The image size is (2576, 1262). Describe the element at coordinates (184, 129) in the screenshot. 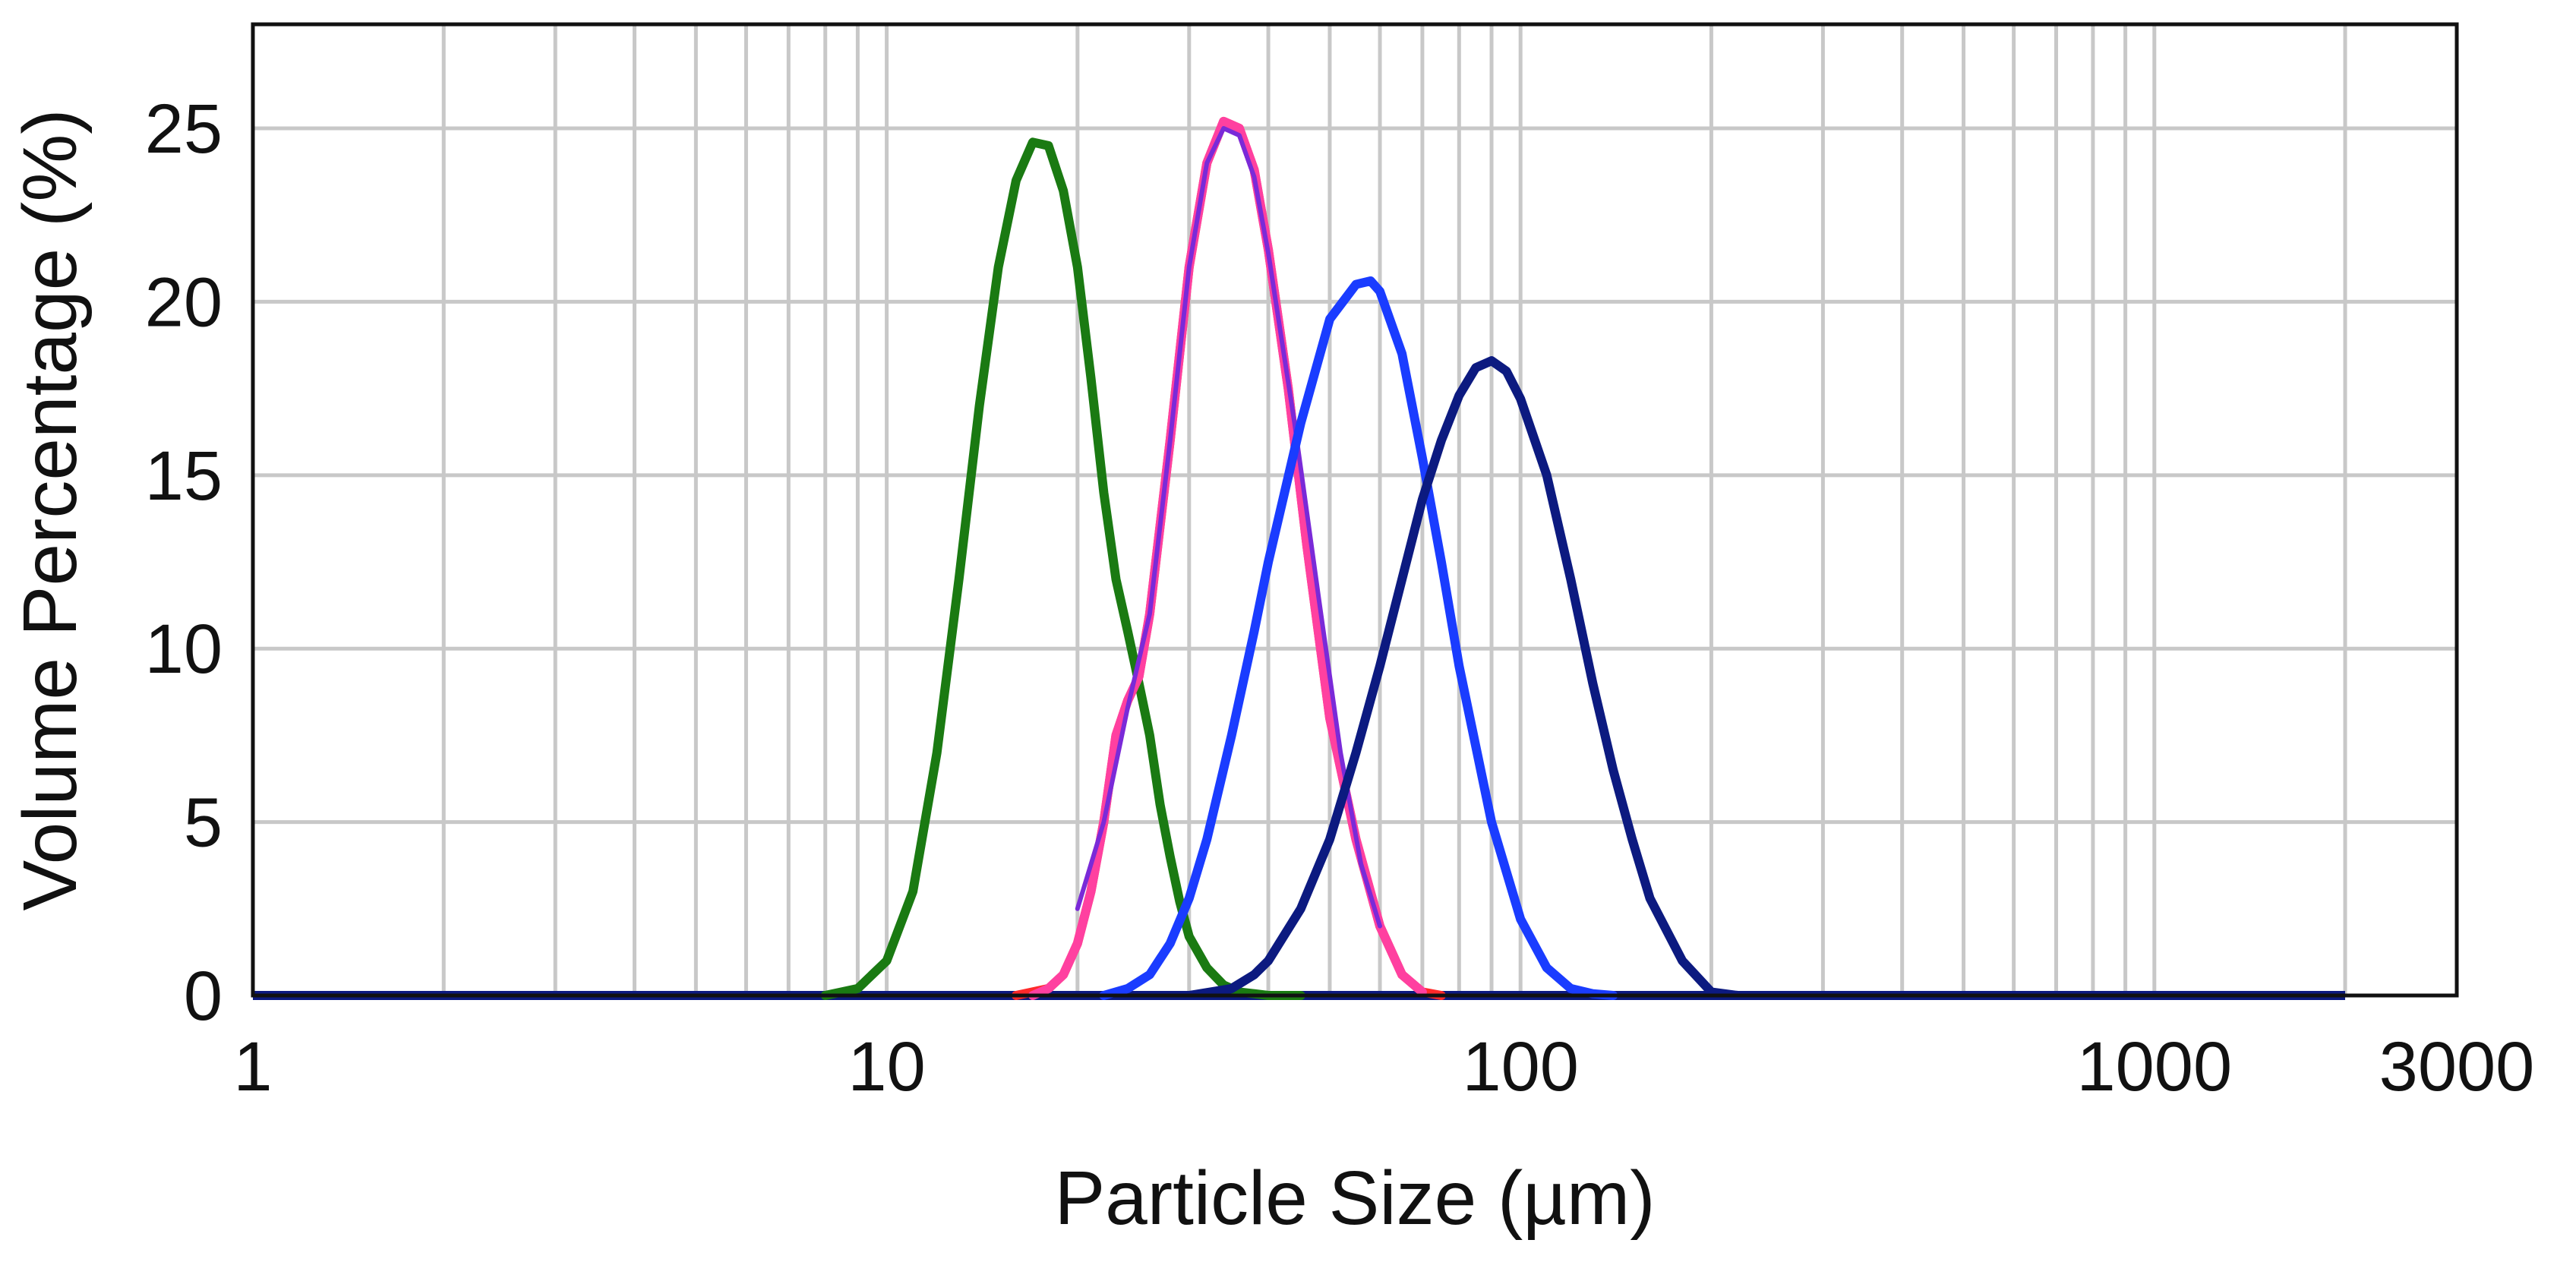

I see `y-tick-label: 25` at that location.